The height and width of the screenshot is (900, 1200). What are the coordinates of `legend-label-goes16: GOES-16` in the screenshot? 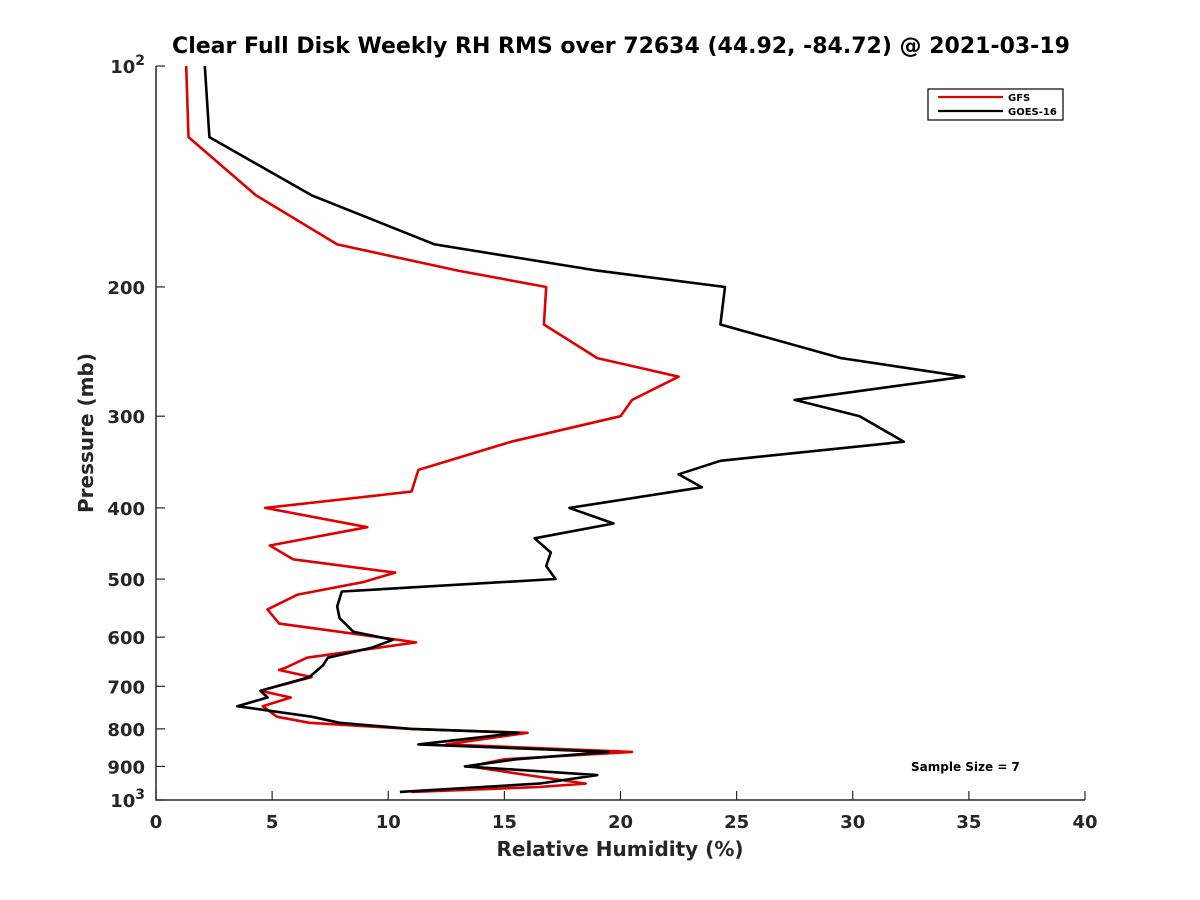 It's located at (1032, 112).